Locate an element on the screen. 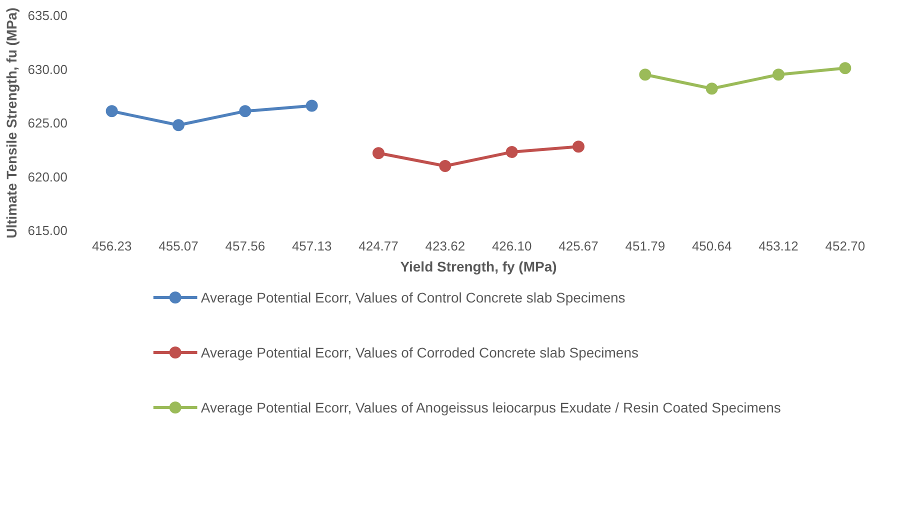 Image resolution: width=903 pixels, height=508 pixels. legend-label: Average Potential Ecorr, Values of Anogeissus leiocarpus Exudate / Resin Coated Specimens is located at coordinates (490, 408).